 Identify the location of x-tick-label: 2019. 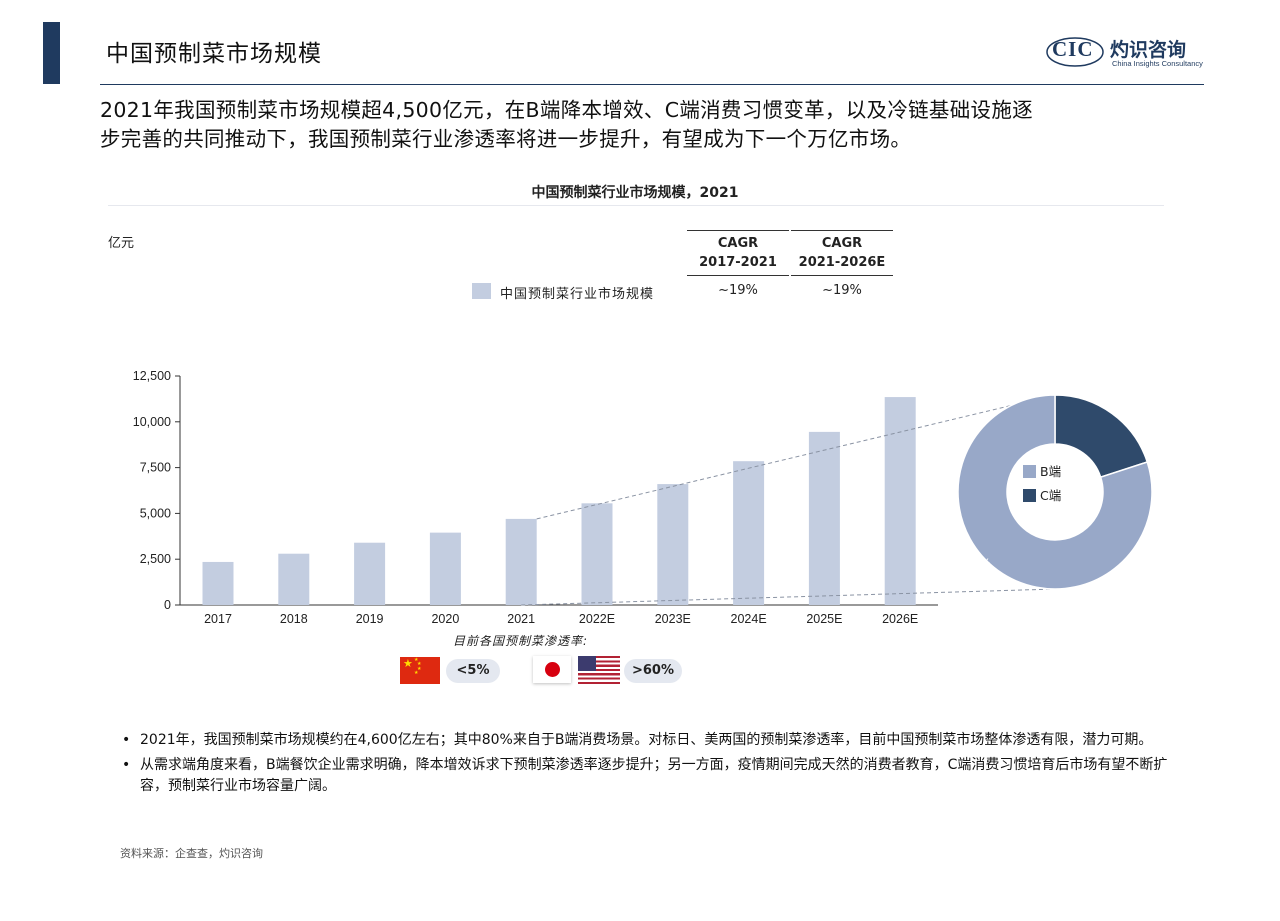
(370, 619).